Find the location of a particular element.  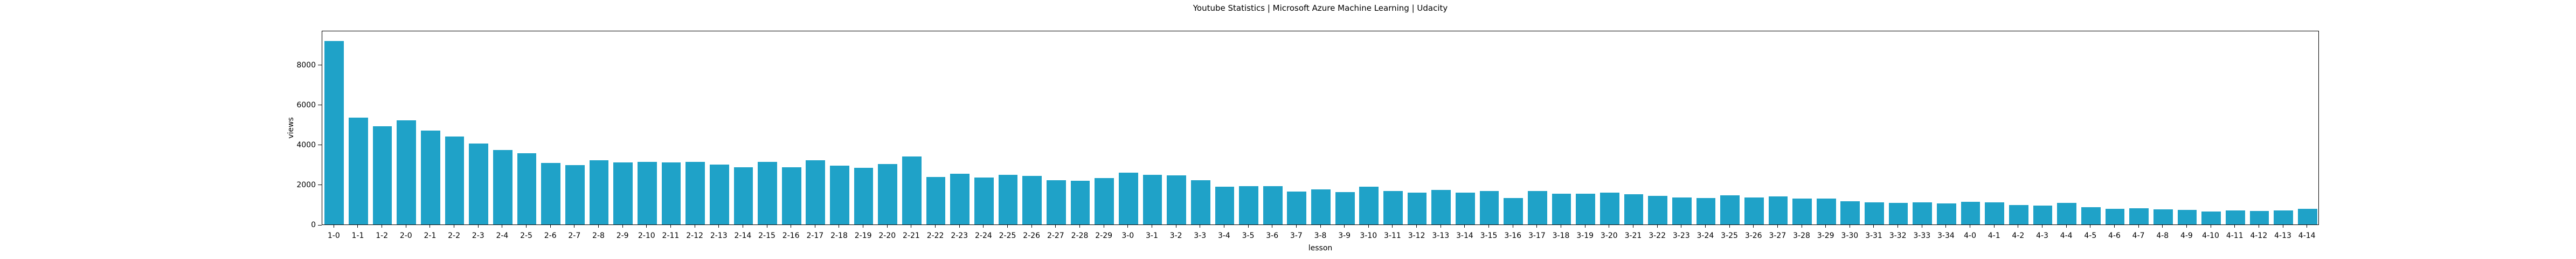

x-tick-label: 3-19 is located at coordinates (1585, 235).